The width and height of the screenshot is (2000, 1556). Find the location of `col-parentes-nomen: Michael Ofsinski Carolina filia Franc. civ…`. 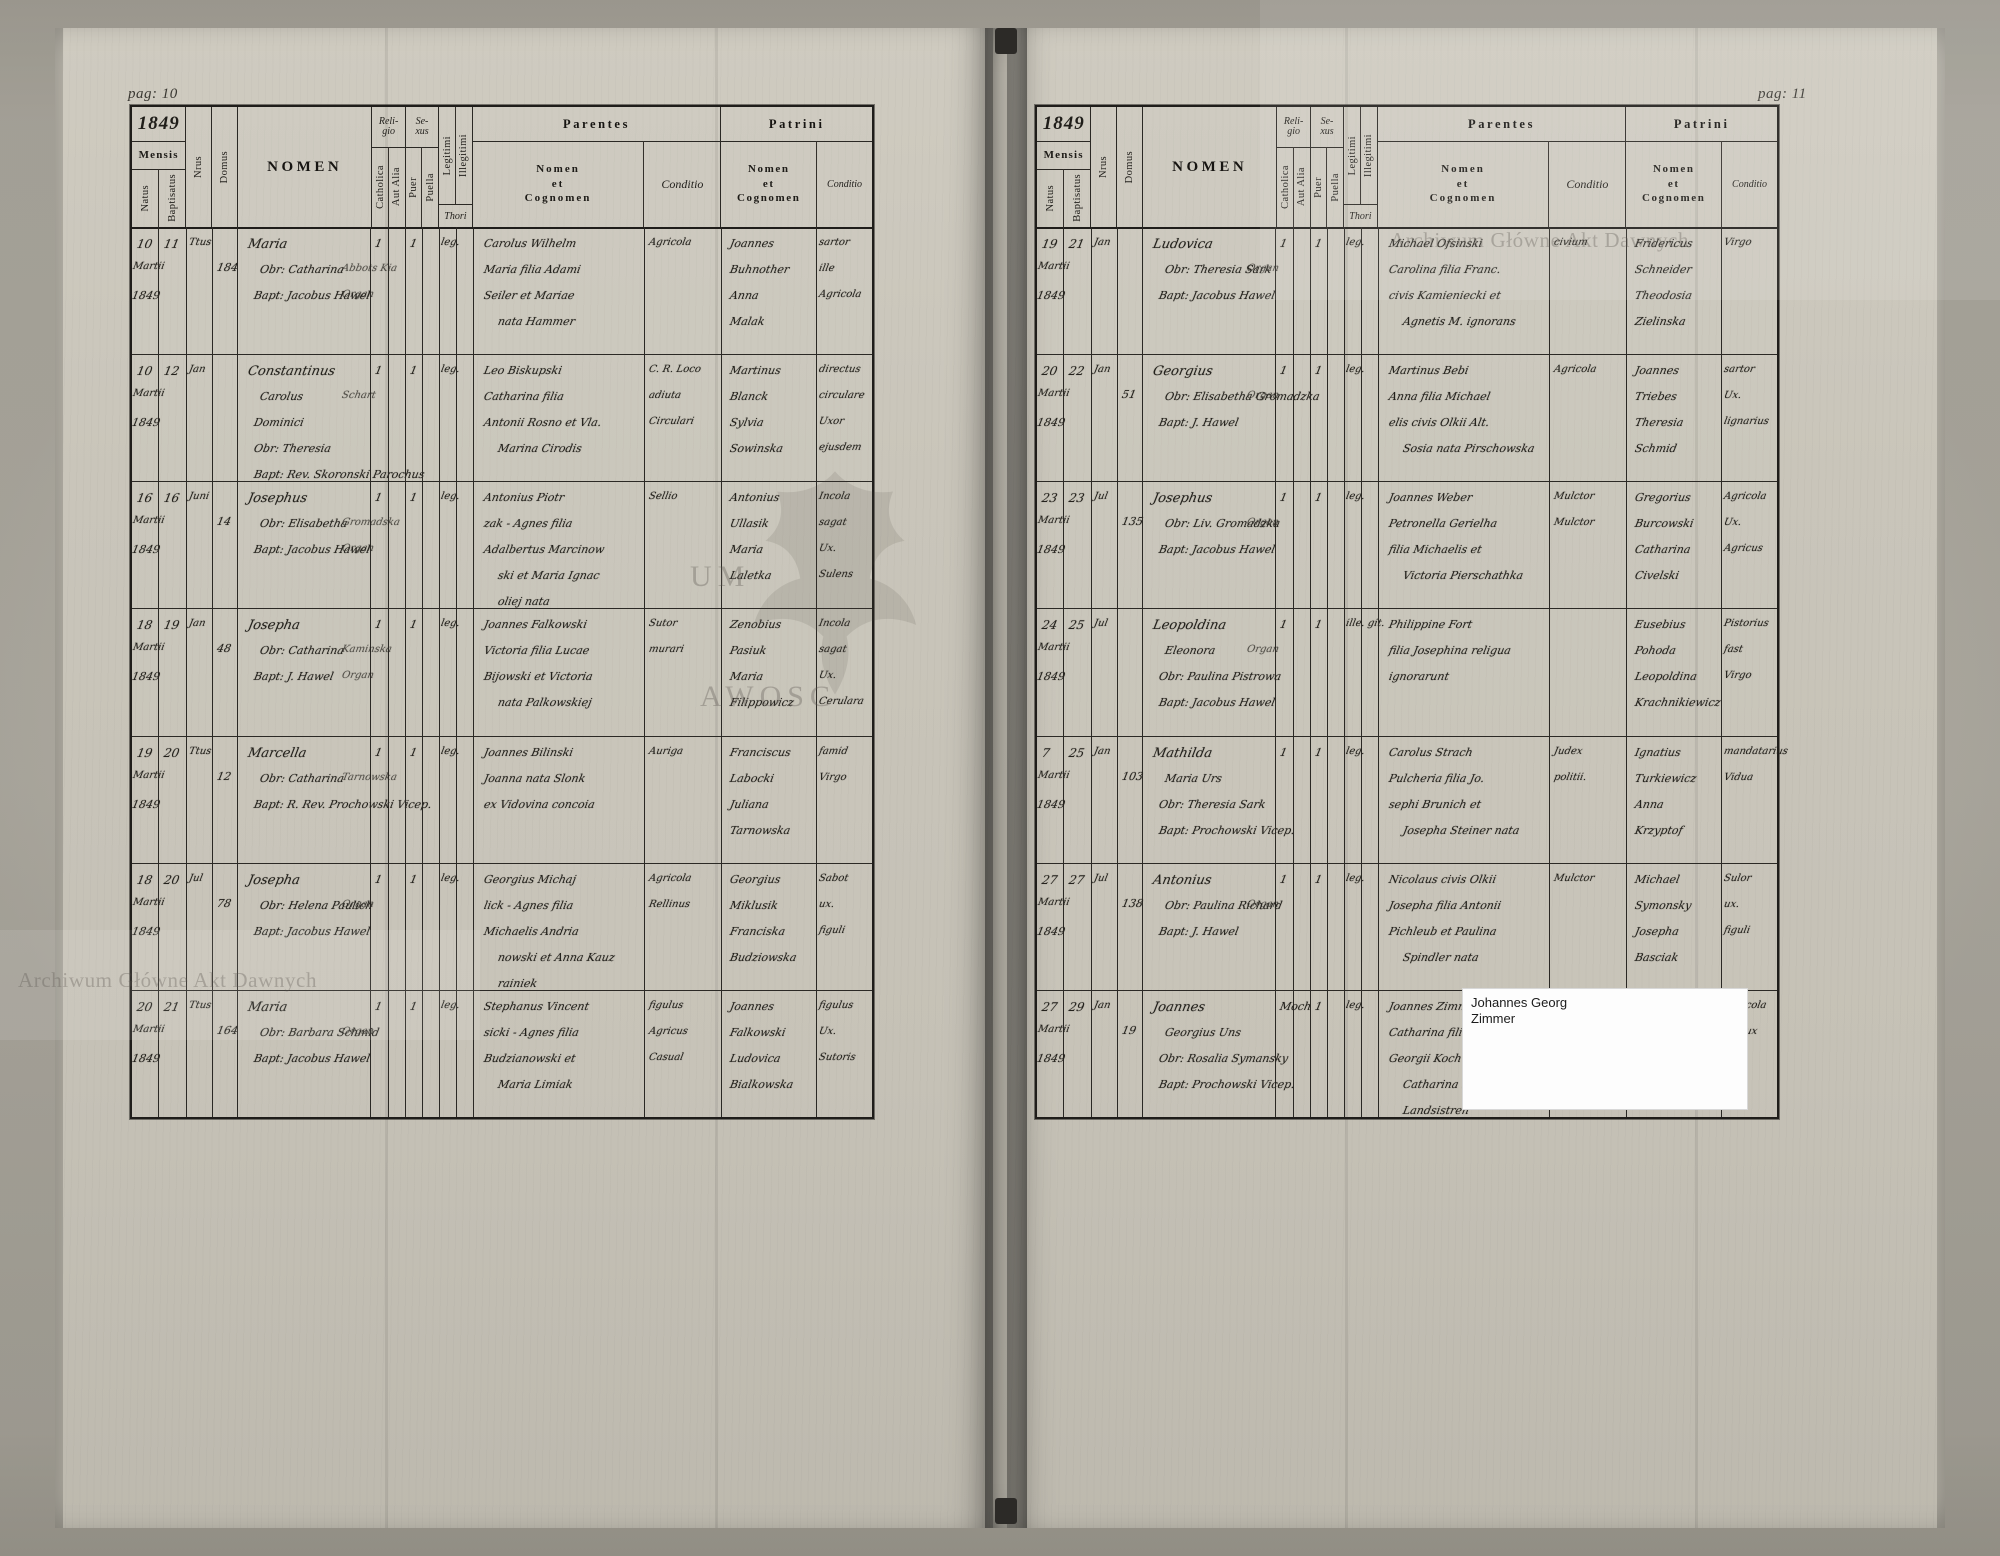

col-parentes-nomen: Michael Ofsinski Carolina filia Franc. civ… is located at coordinates (1464, 672).